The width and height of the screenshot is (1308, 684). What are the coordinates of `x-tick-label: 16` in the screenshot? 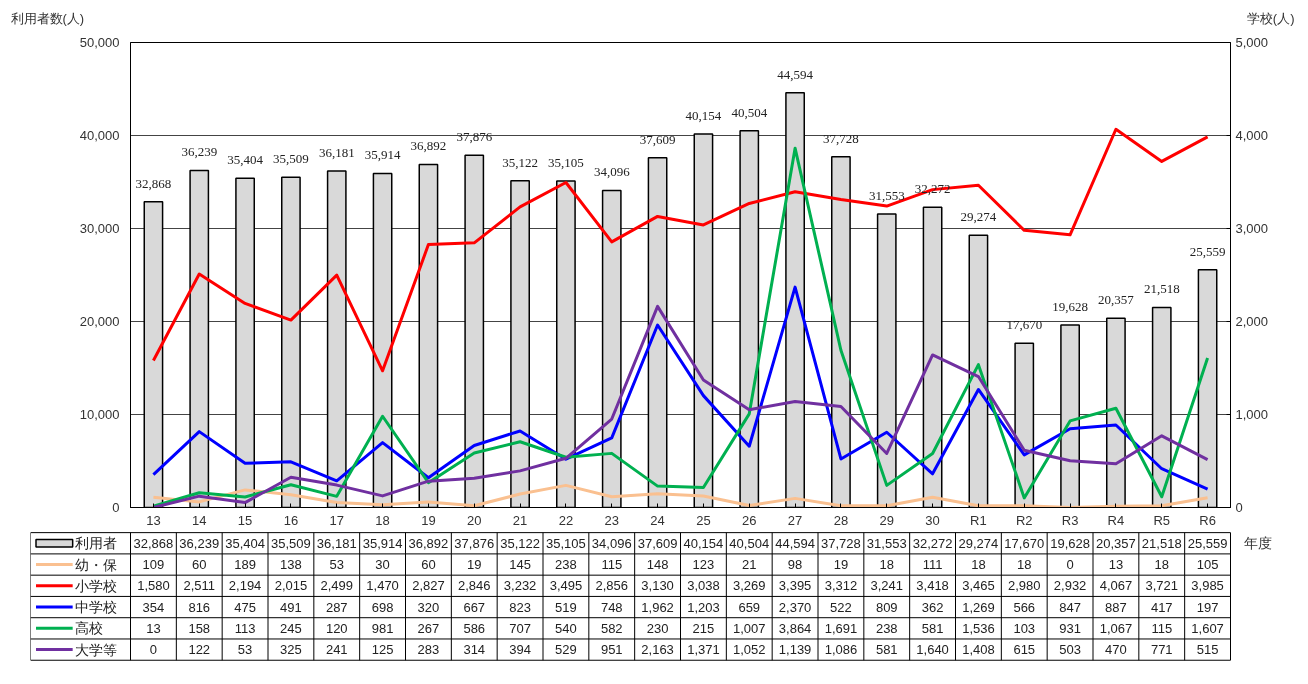 It's located at (291, 520).